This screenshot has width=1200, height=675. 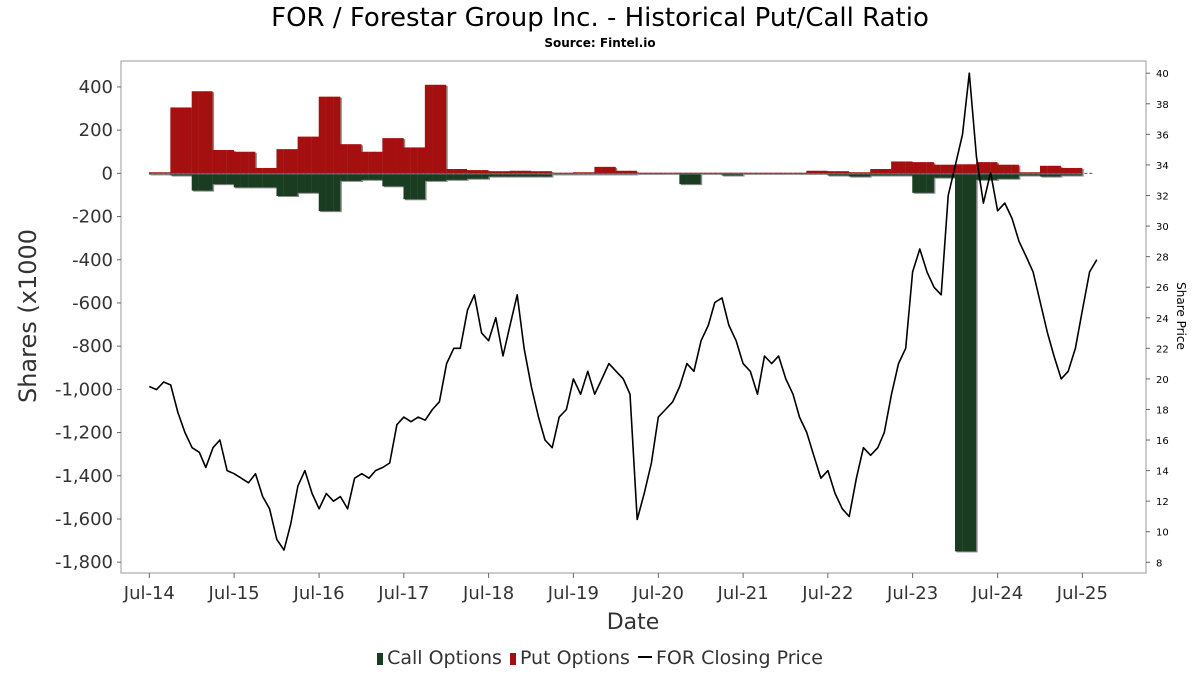 I want to click on y2-tick-label: 32, so click(x=1162, y=196).